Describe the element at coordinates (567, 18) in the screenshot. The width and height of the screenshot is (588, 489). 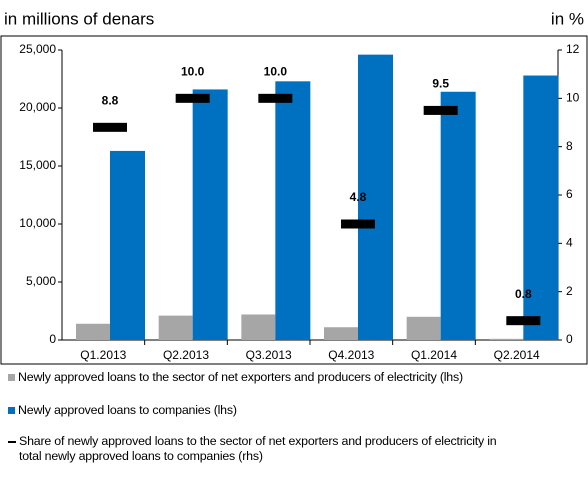
I see `y2-axis-label: in %` at that location.